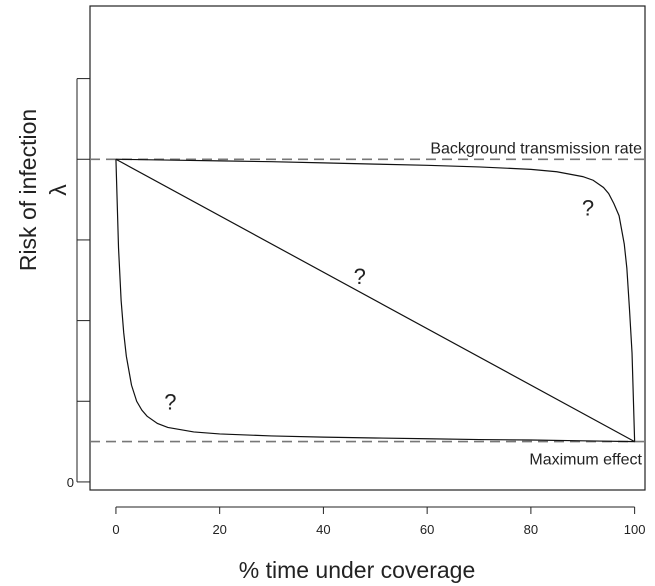 This screenshot has width=655, height=586. I want to click on reference-line-label-2: Maximum effect, so click(585, 460).